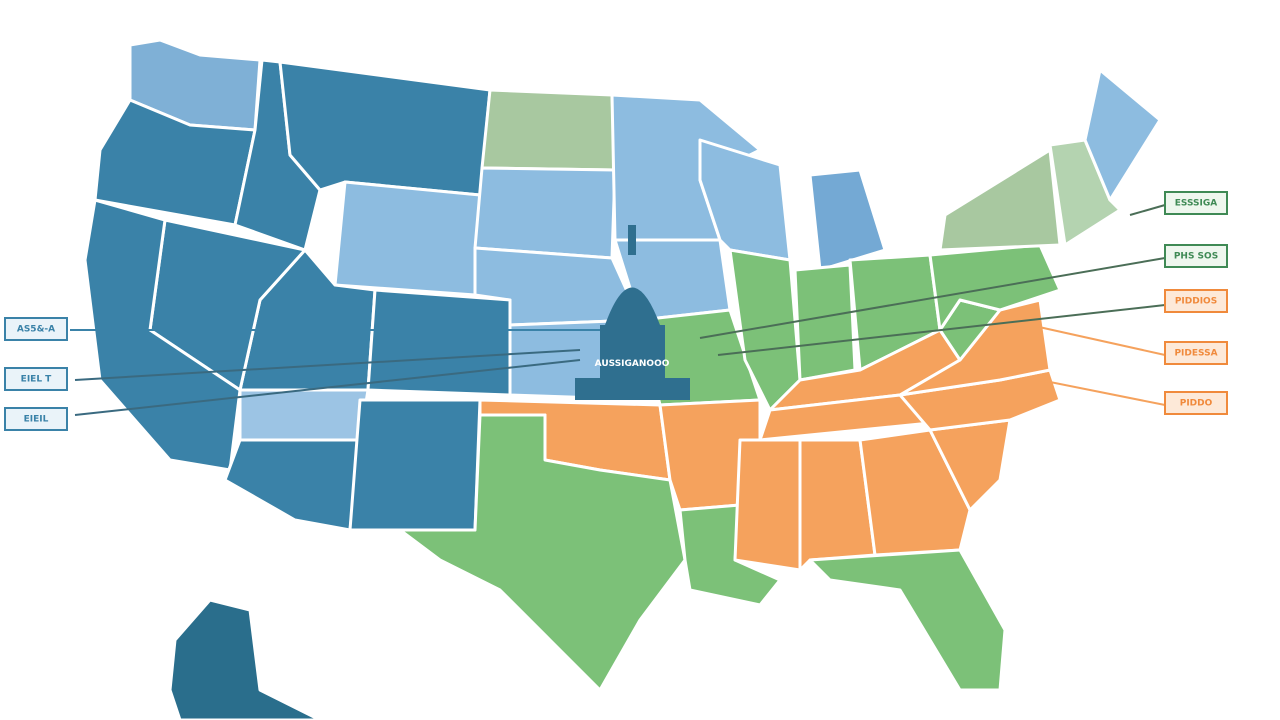  Describe the element at coordinates (632, 364) in the screenshot. I see `capitol-label: AUSSIGANOOO` at that location.